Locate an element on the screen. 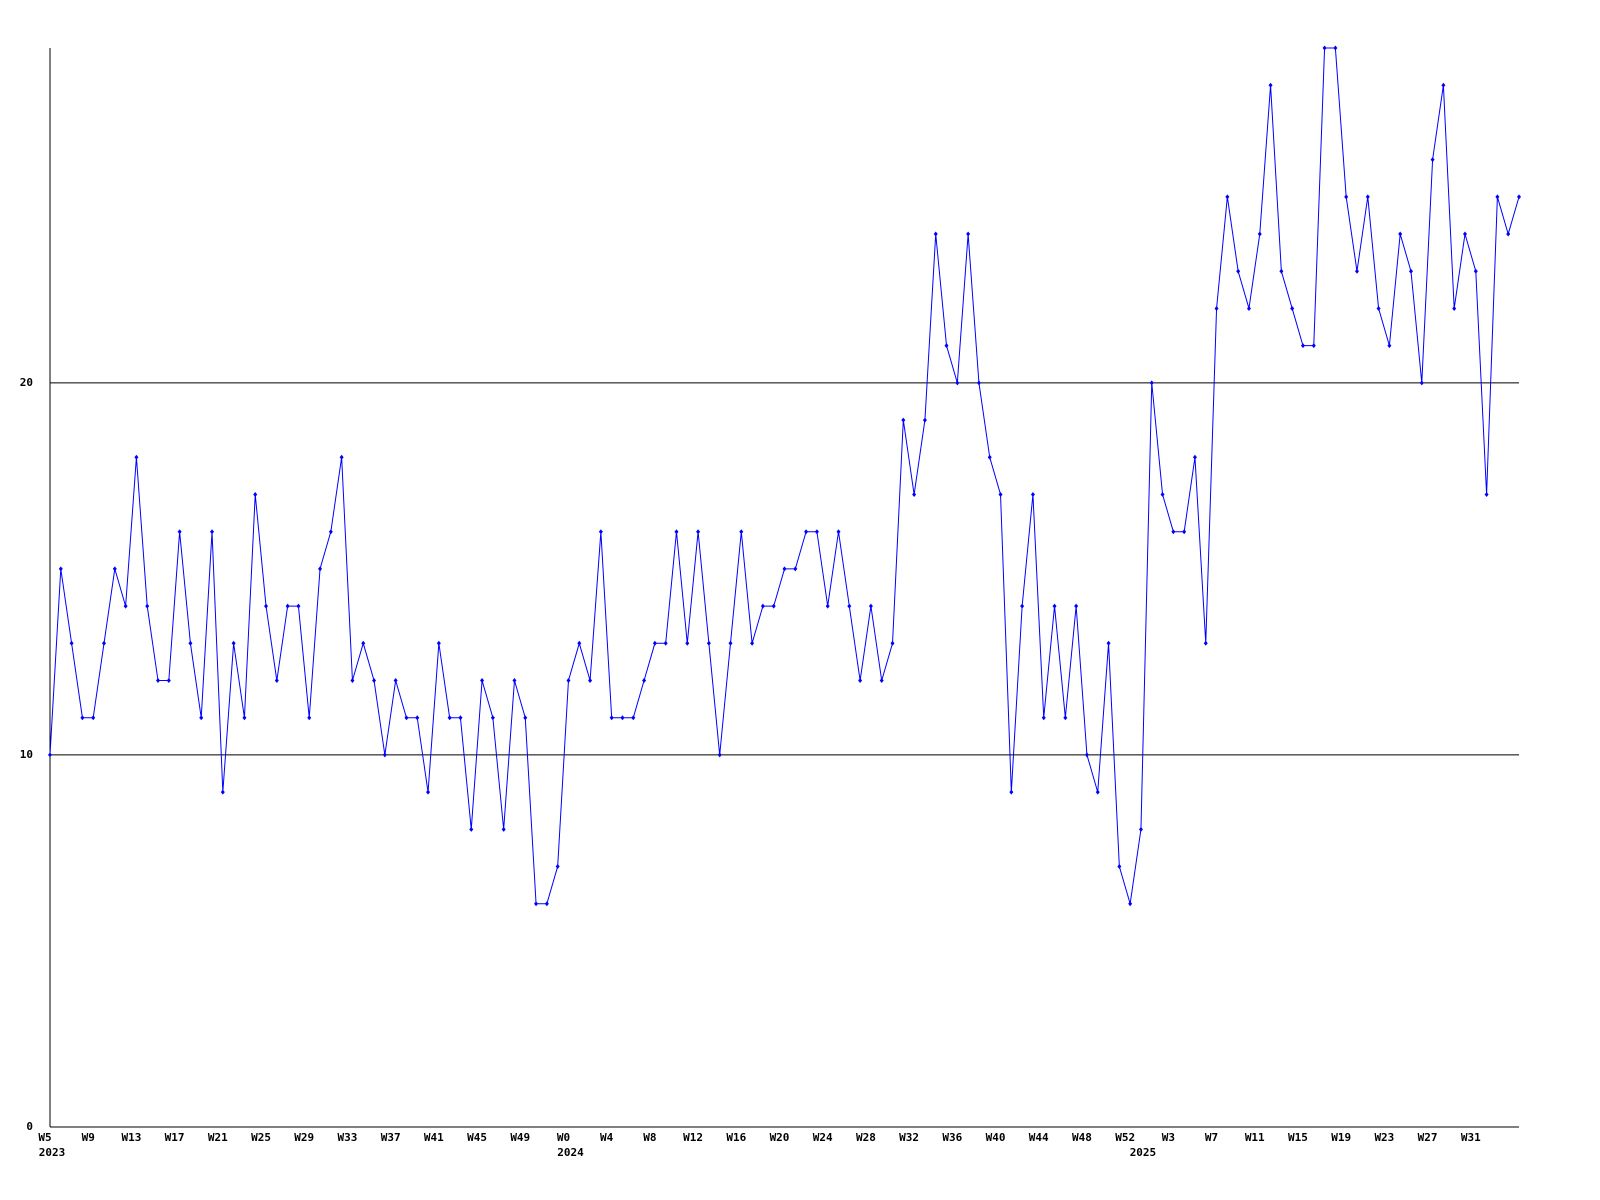 The image size is (1600, 1200). x-year-label: 2024 is located at coordinates (570, 1152).